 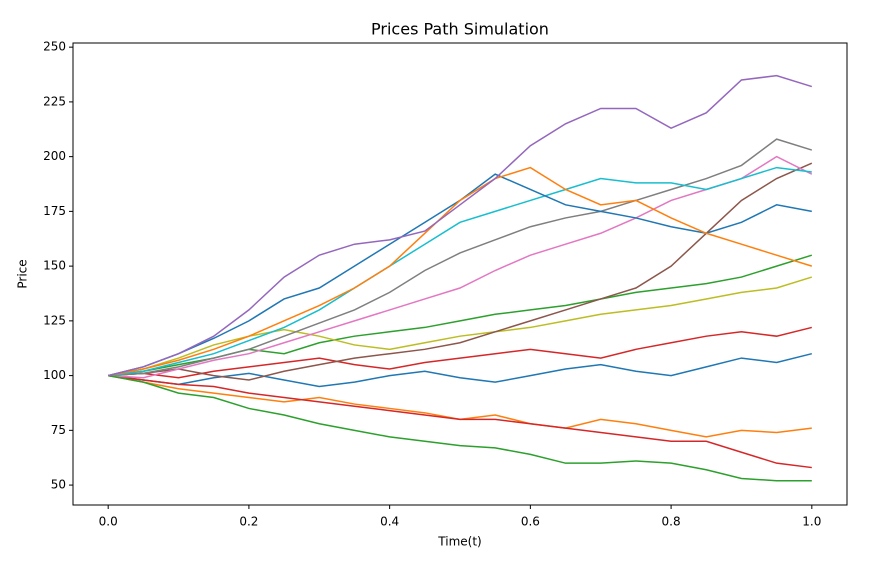 What do you see at coordinates (530, 522) in the screenshot?
I see `x-tick-label: 0.6` at bounding box center [530, 522].